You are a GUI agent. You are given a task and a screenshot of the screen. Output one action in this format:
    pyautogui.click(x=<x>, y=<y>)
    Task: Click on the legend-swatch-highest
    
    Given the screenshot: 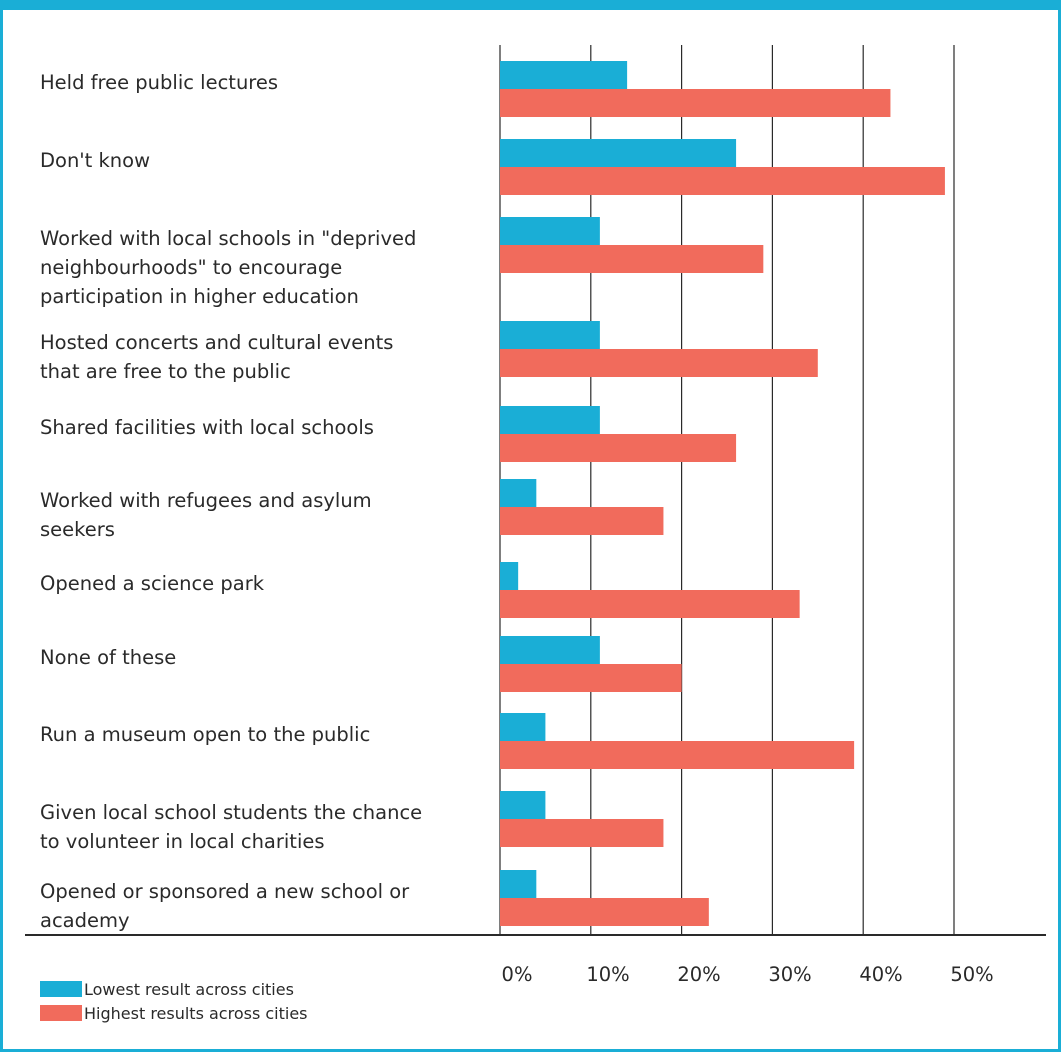 What is the action you would take?
    pyautogui.click(x=61, y=1013)
    